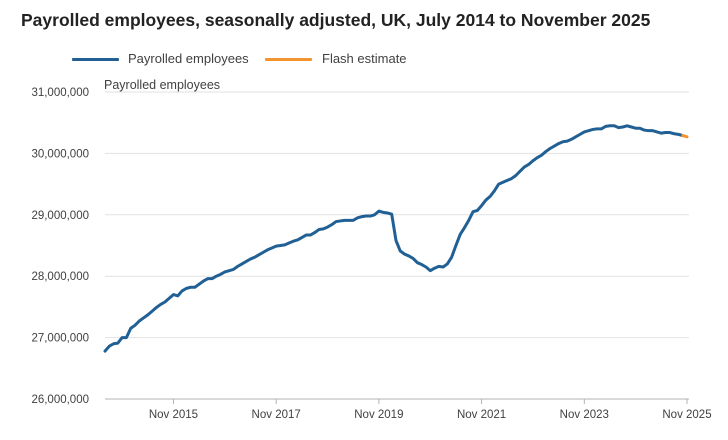  What do you see at coordinates (584, 415) in the screenshot?
I see `x-tick-label: Nov 2023` at bounding box center [584, 415].